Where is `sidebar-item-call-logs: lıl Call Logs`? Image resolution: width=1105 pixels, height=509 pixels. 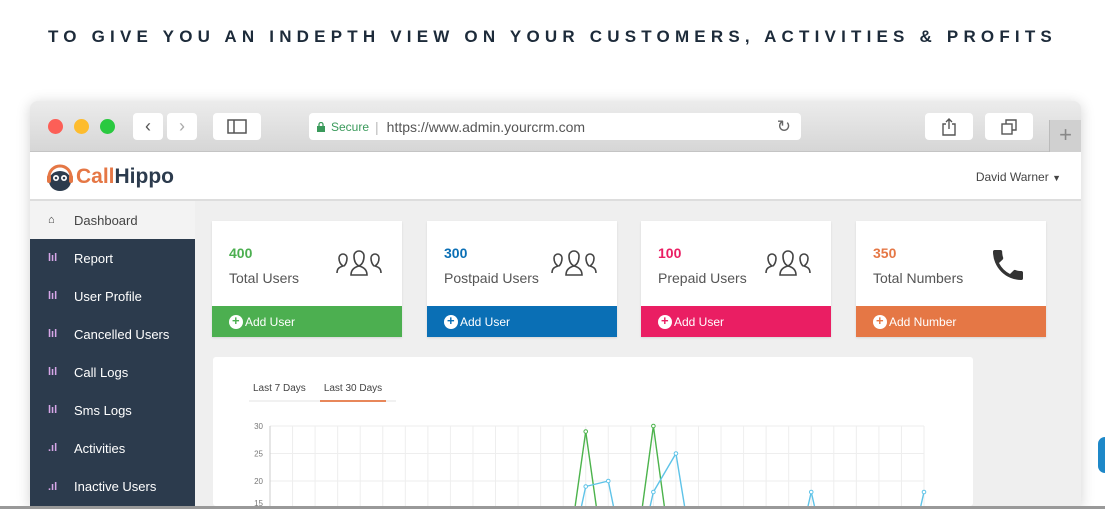
sidebar-item-call-logs: lıl Call Logs is located at coordinates (112, 372).